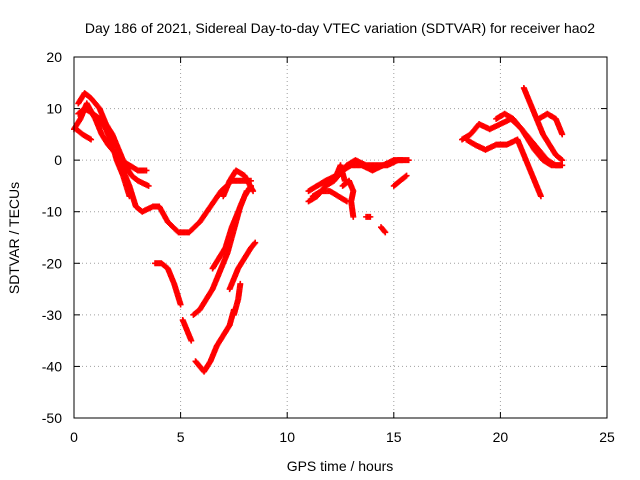 The height and width of the screenshot is (480, 640). I want to click on x-tick-label: 15, so click(394, 437).